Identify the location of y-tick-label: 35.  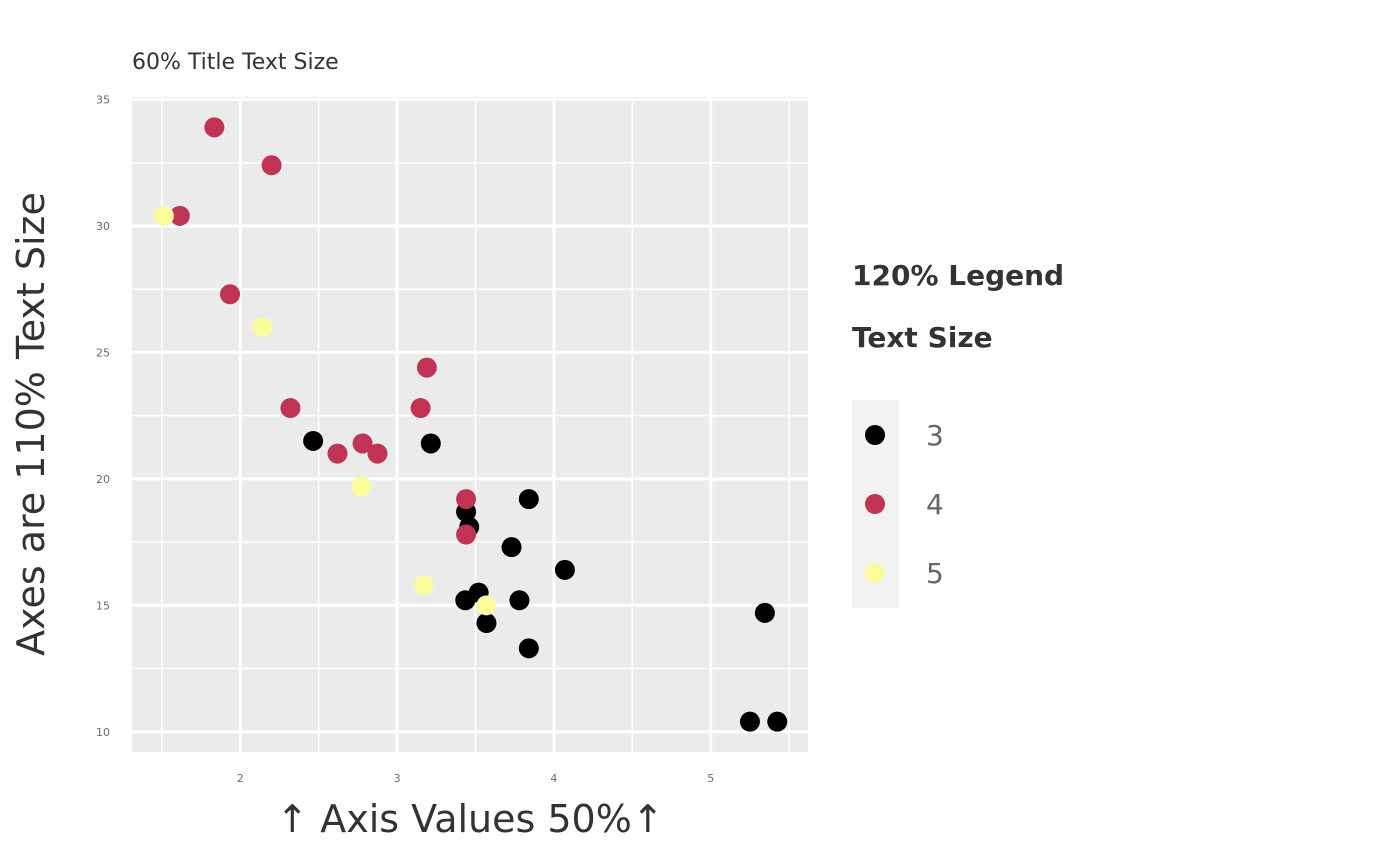
(103, 100).